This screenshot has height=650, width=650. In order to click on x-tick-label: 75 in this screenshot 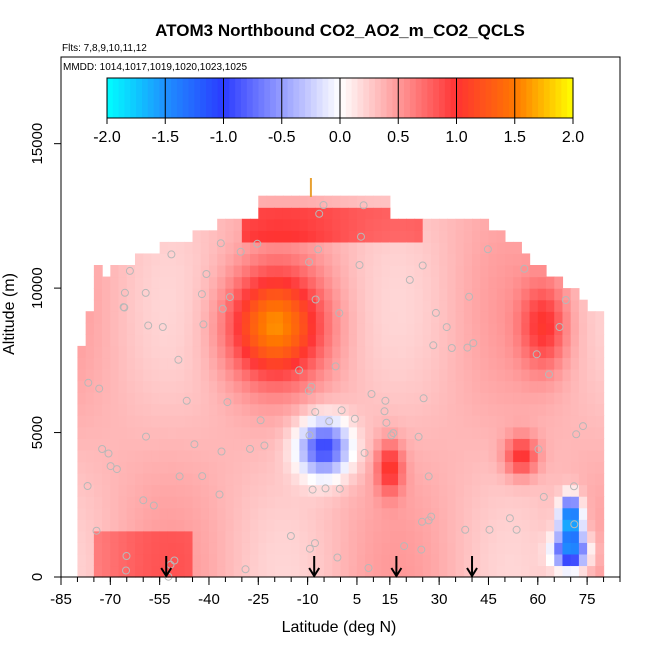, I will do `click(587, 599)`.